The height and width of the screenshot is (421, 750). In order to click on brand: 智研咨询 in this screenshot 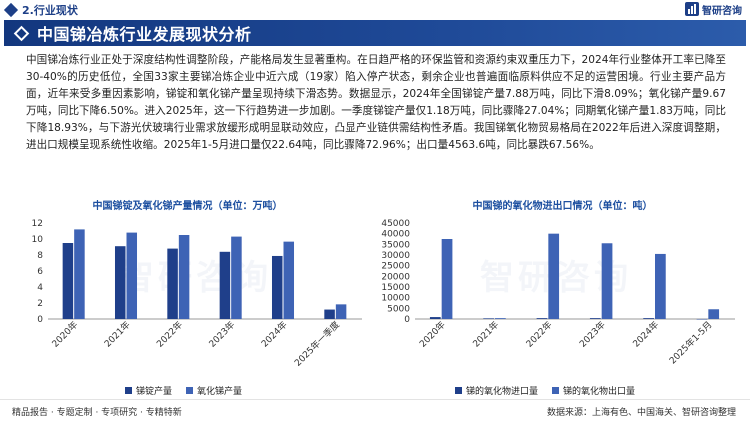, I will do `click(713, 9)`.